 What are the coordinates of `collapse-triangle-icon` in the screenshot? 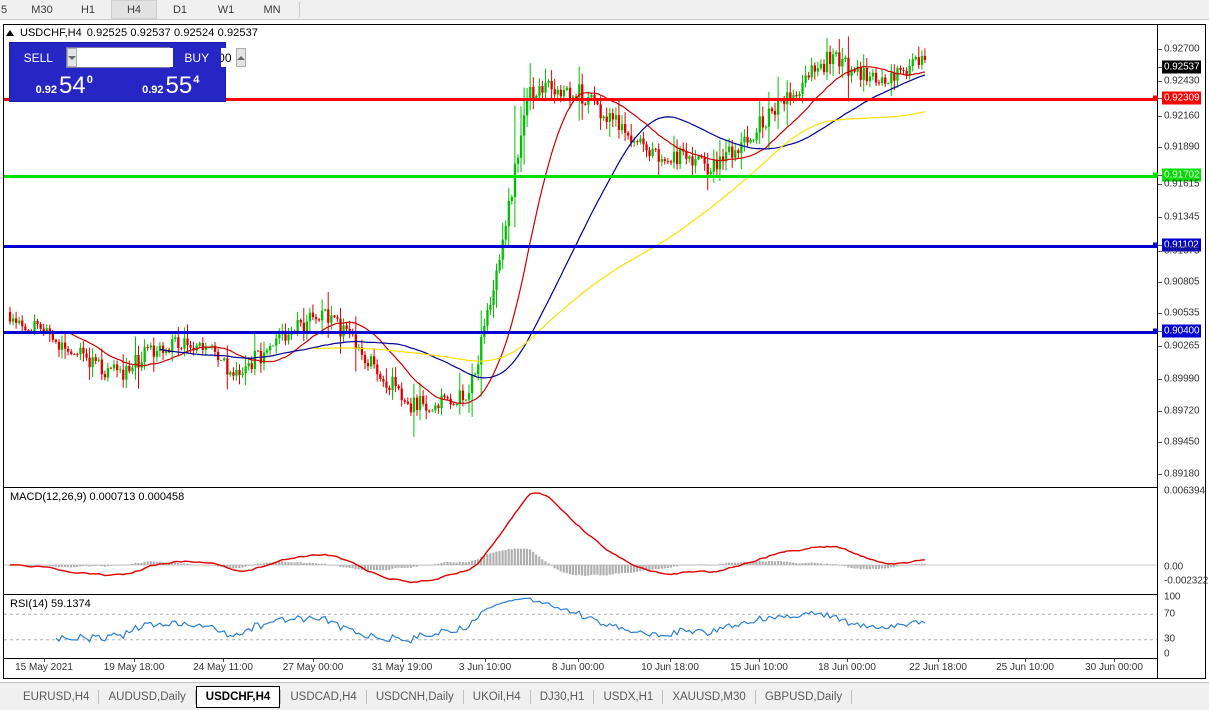 It's located at (10, 33).